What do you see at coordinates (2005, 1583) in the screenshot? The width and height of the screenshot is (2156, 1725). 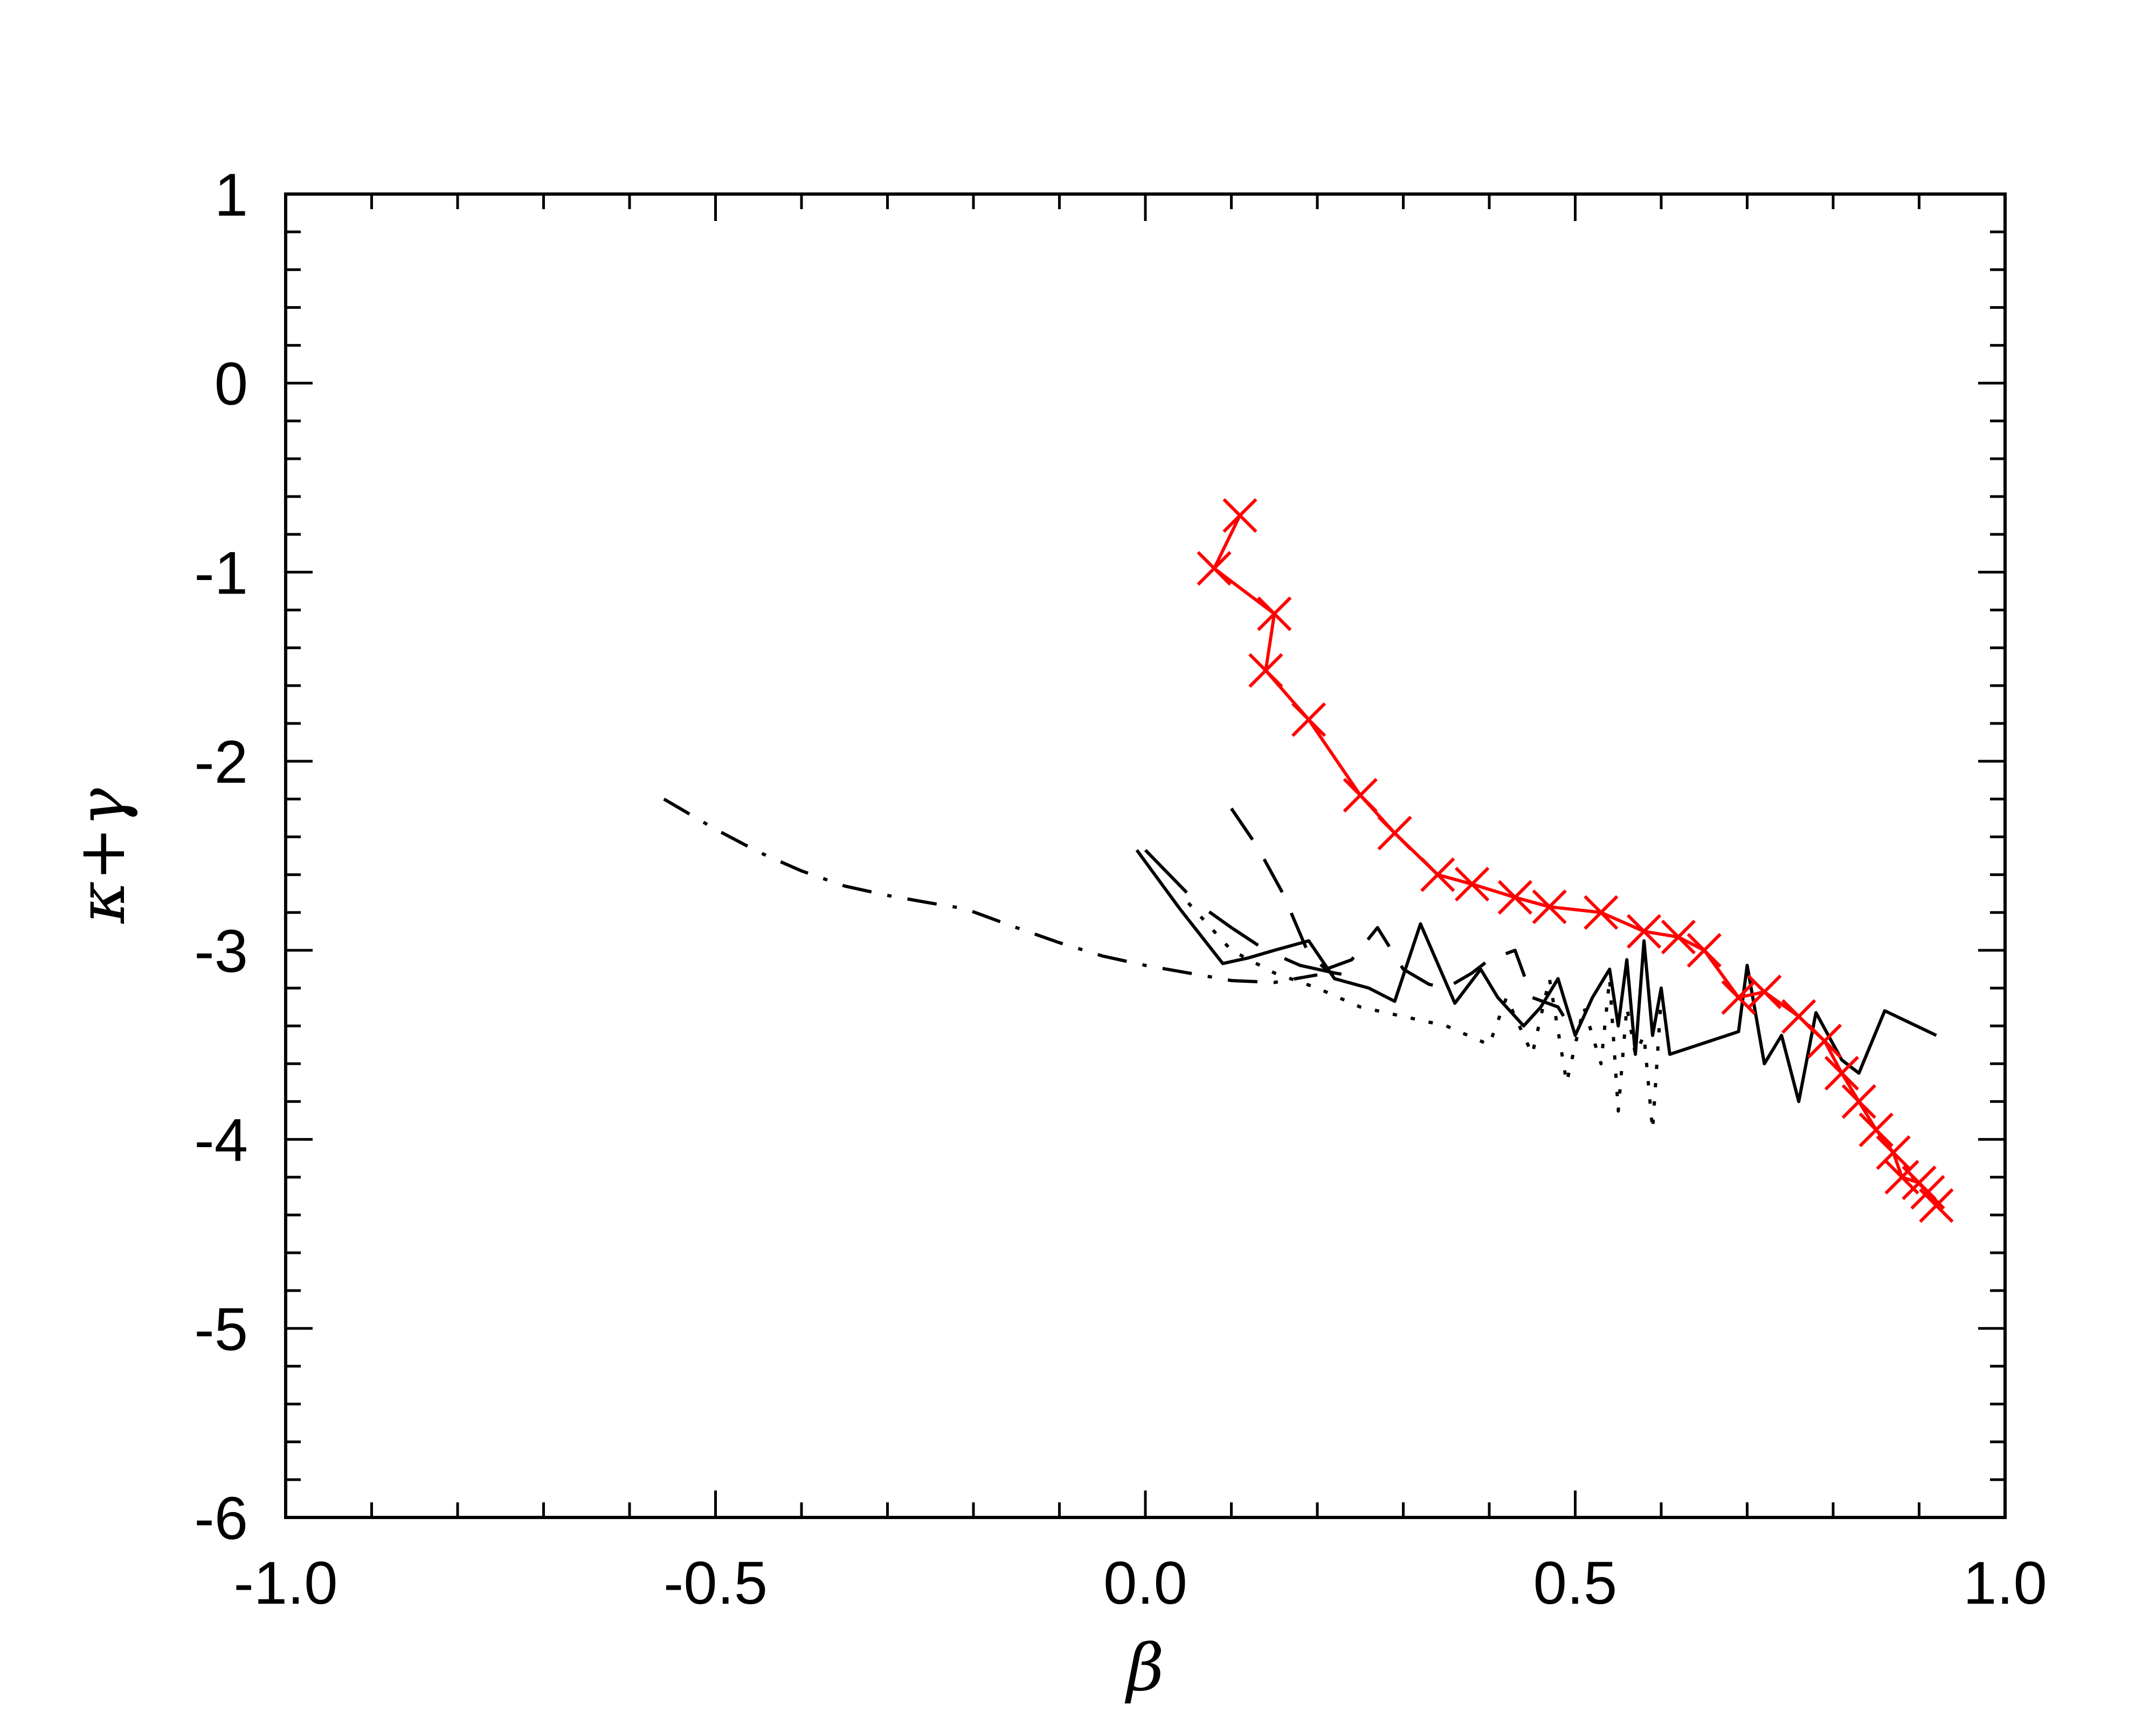 I see `x-tick-label: 1.0` at bounding box center [2005, 1583].